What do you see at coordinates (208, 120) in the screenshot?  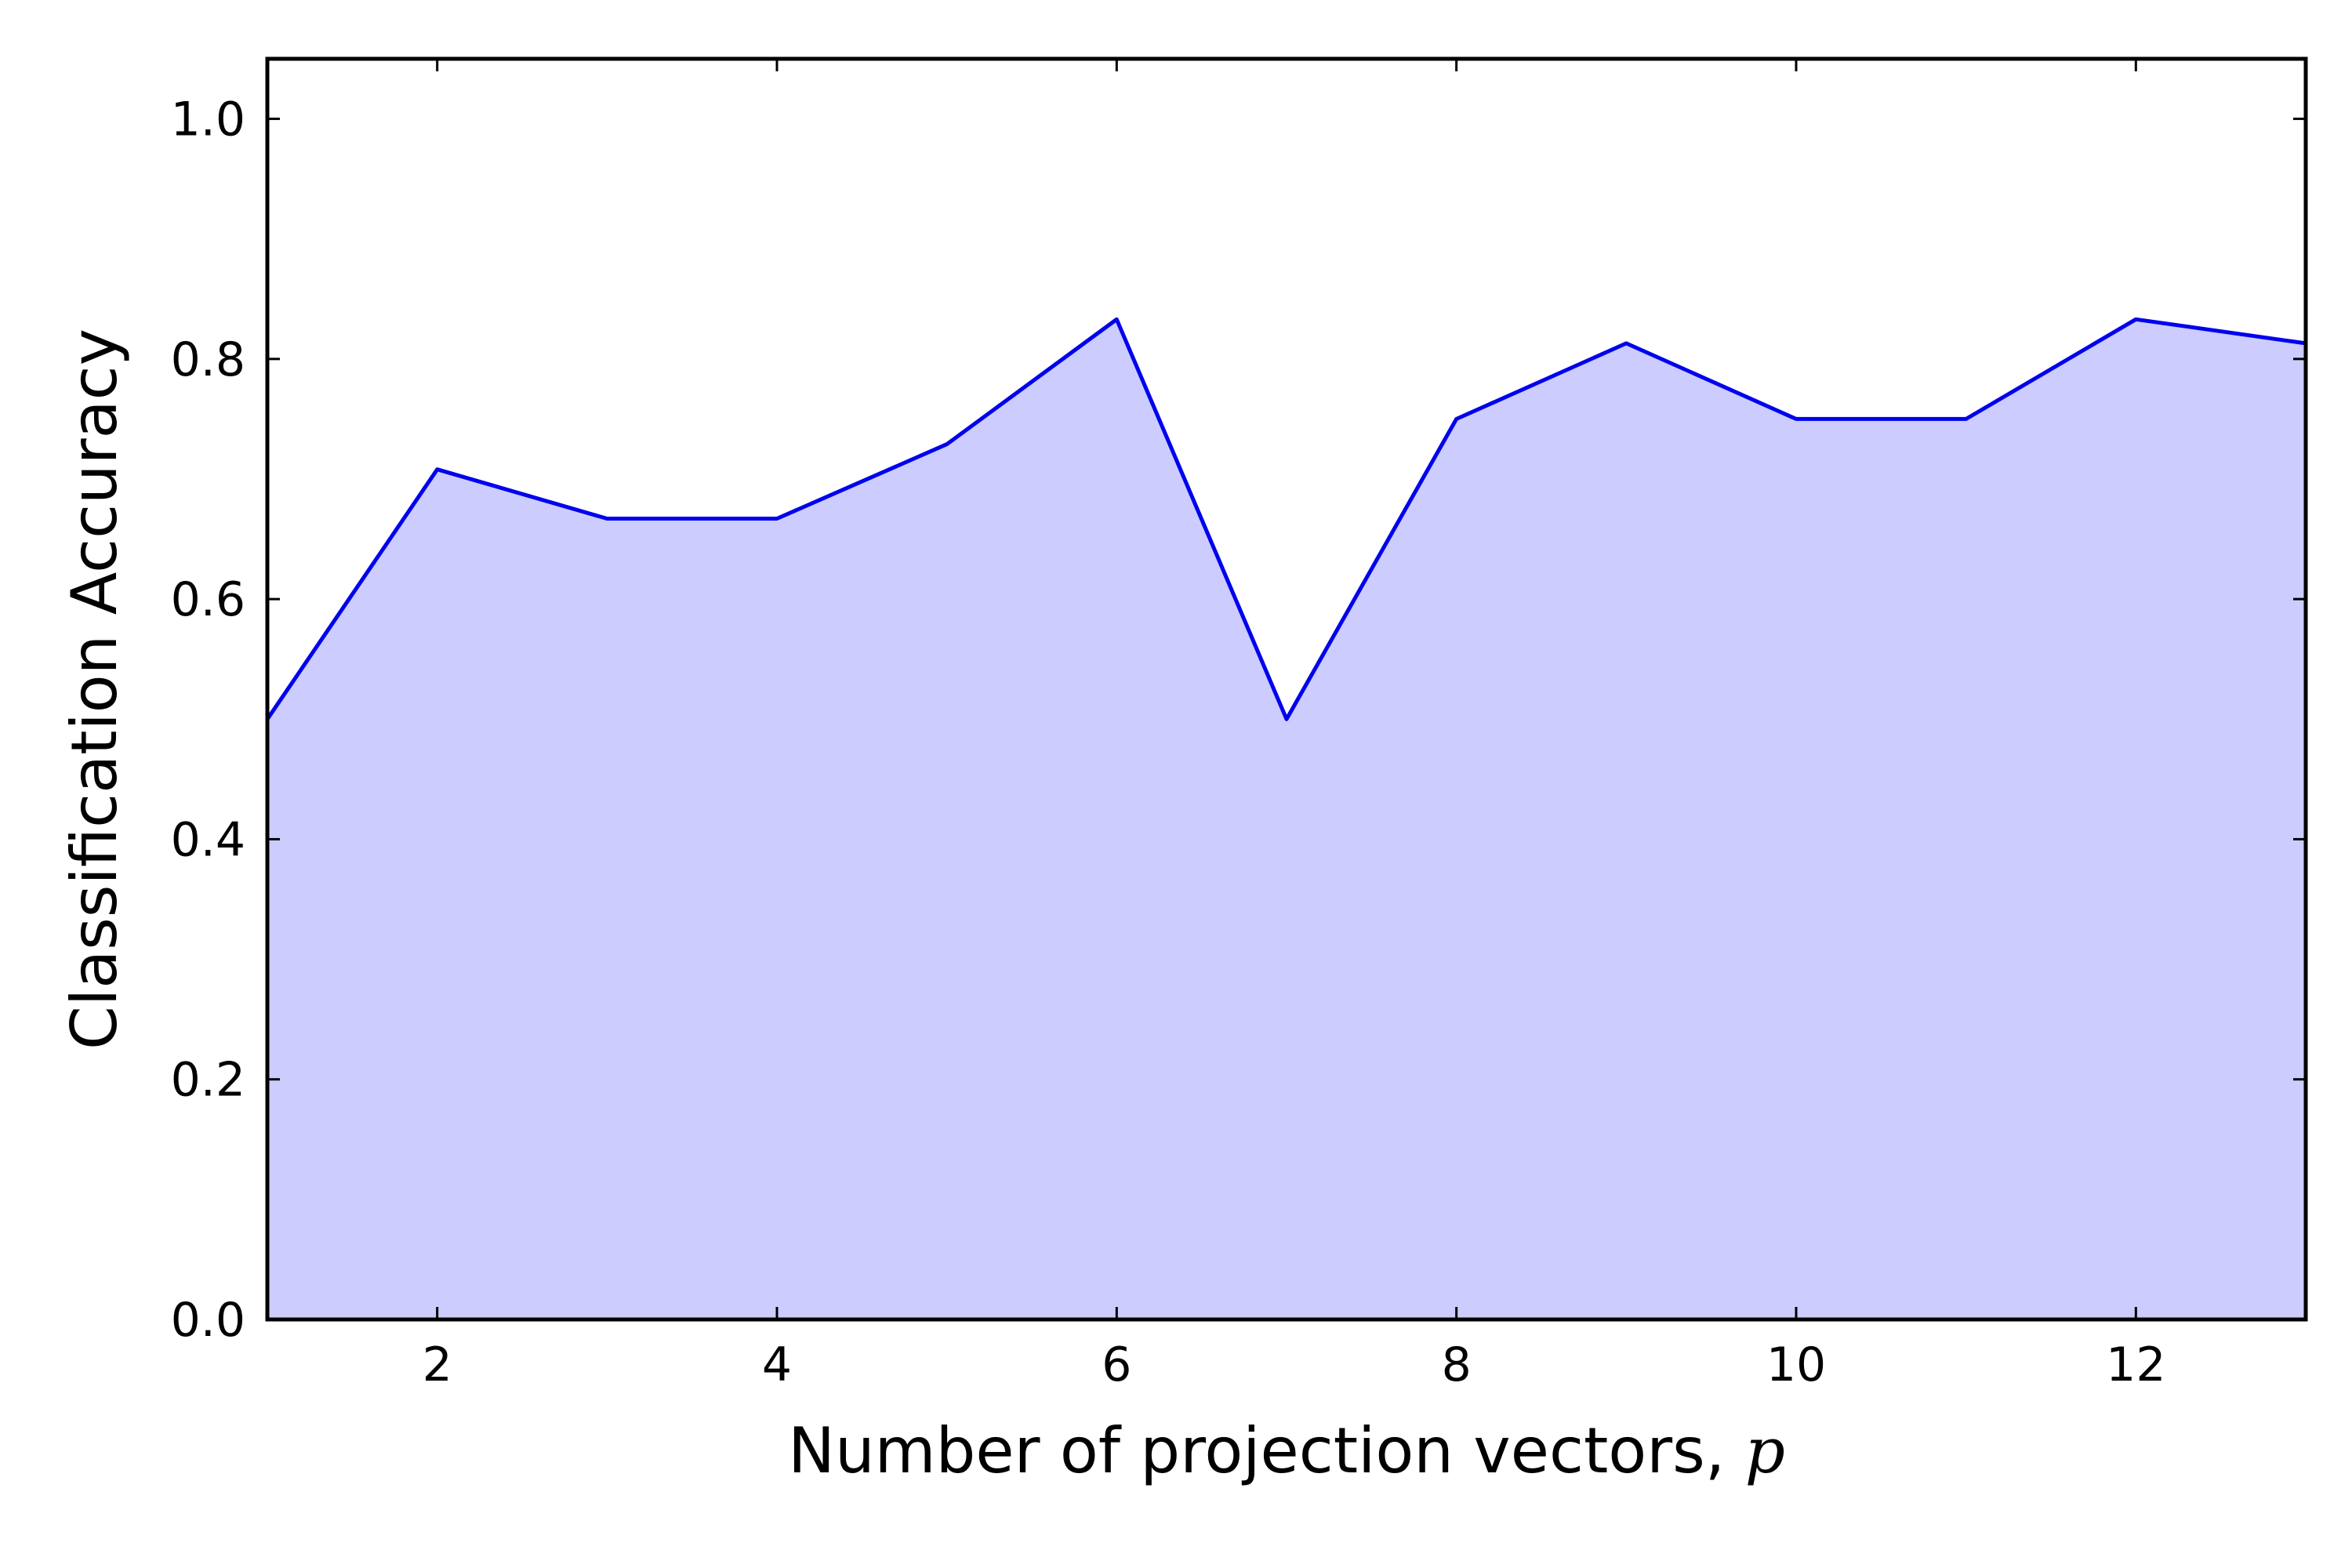 I see `y-tick-label: 1.0` at bounding box center [208, 120].